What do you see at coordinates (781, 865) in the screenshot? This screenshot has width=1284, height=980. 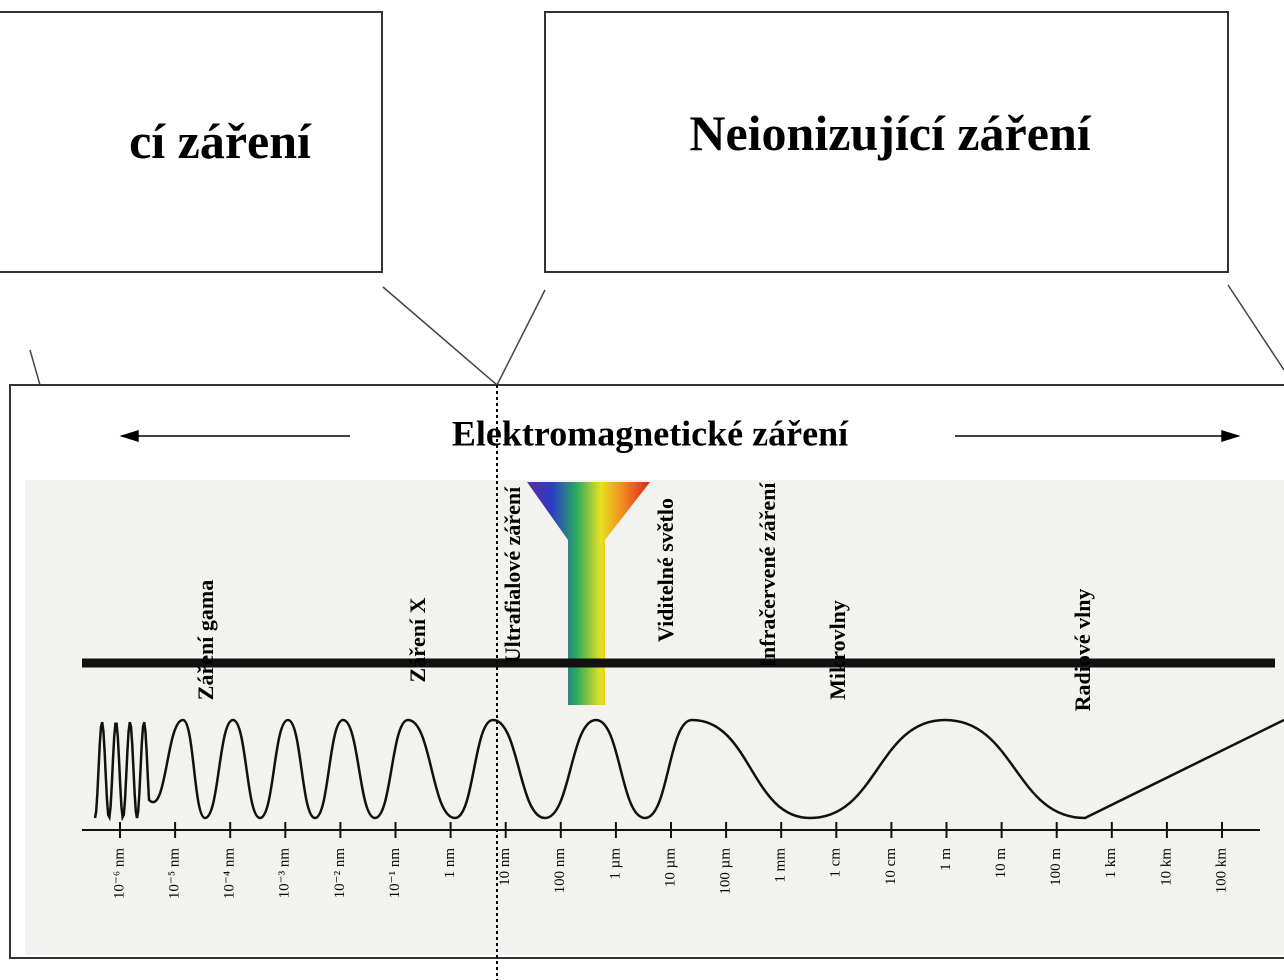 I see `scale-label: 1 mm` at bounding box center [781, 865].